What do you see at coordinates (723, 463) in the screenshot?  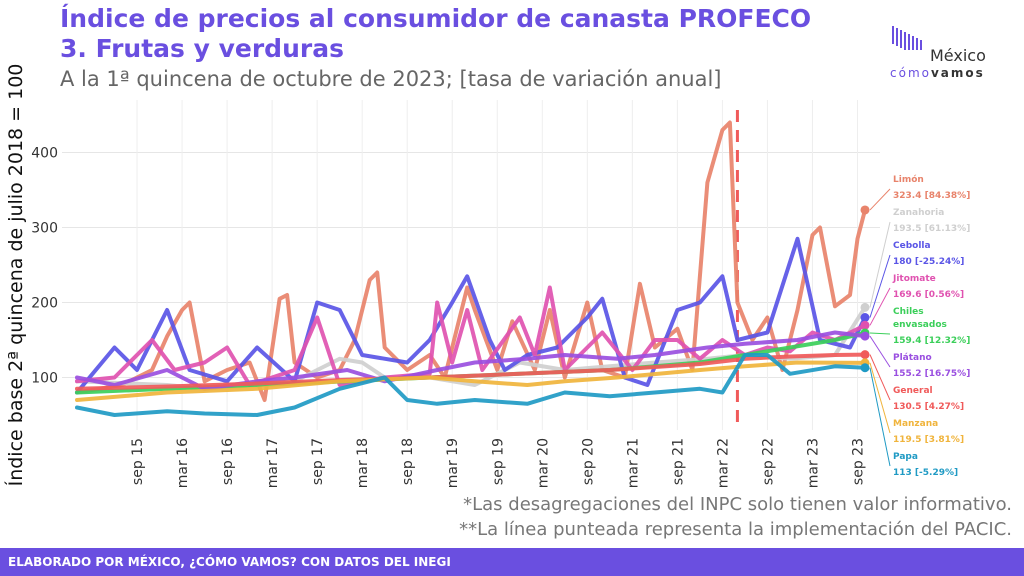 I see `x-tick-label: mar 22` at bounding box center [723, 463].